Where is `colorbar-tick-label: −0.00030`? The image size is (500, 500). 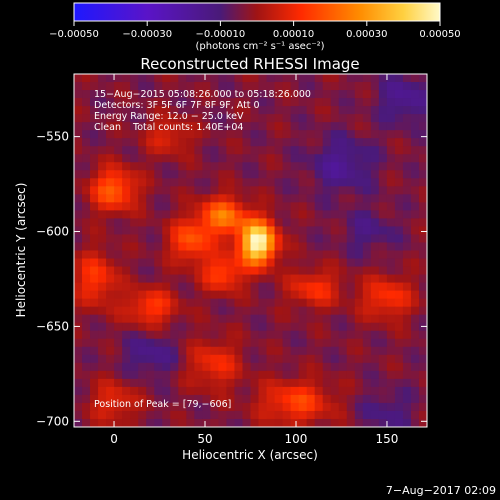 colorbar-tick-label: −0.00030 is located at coordinates (147, 34).